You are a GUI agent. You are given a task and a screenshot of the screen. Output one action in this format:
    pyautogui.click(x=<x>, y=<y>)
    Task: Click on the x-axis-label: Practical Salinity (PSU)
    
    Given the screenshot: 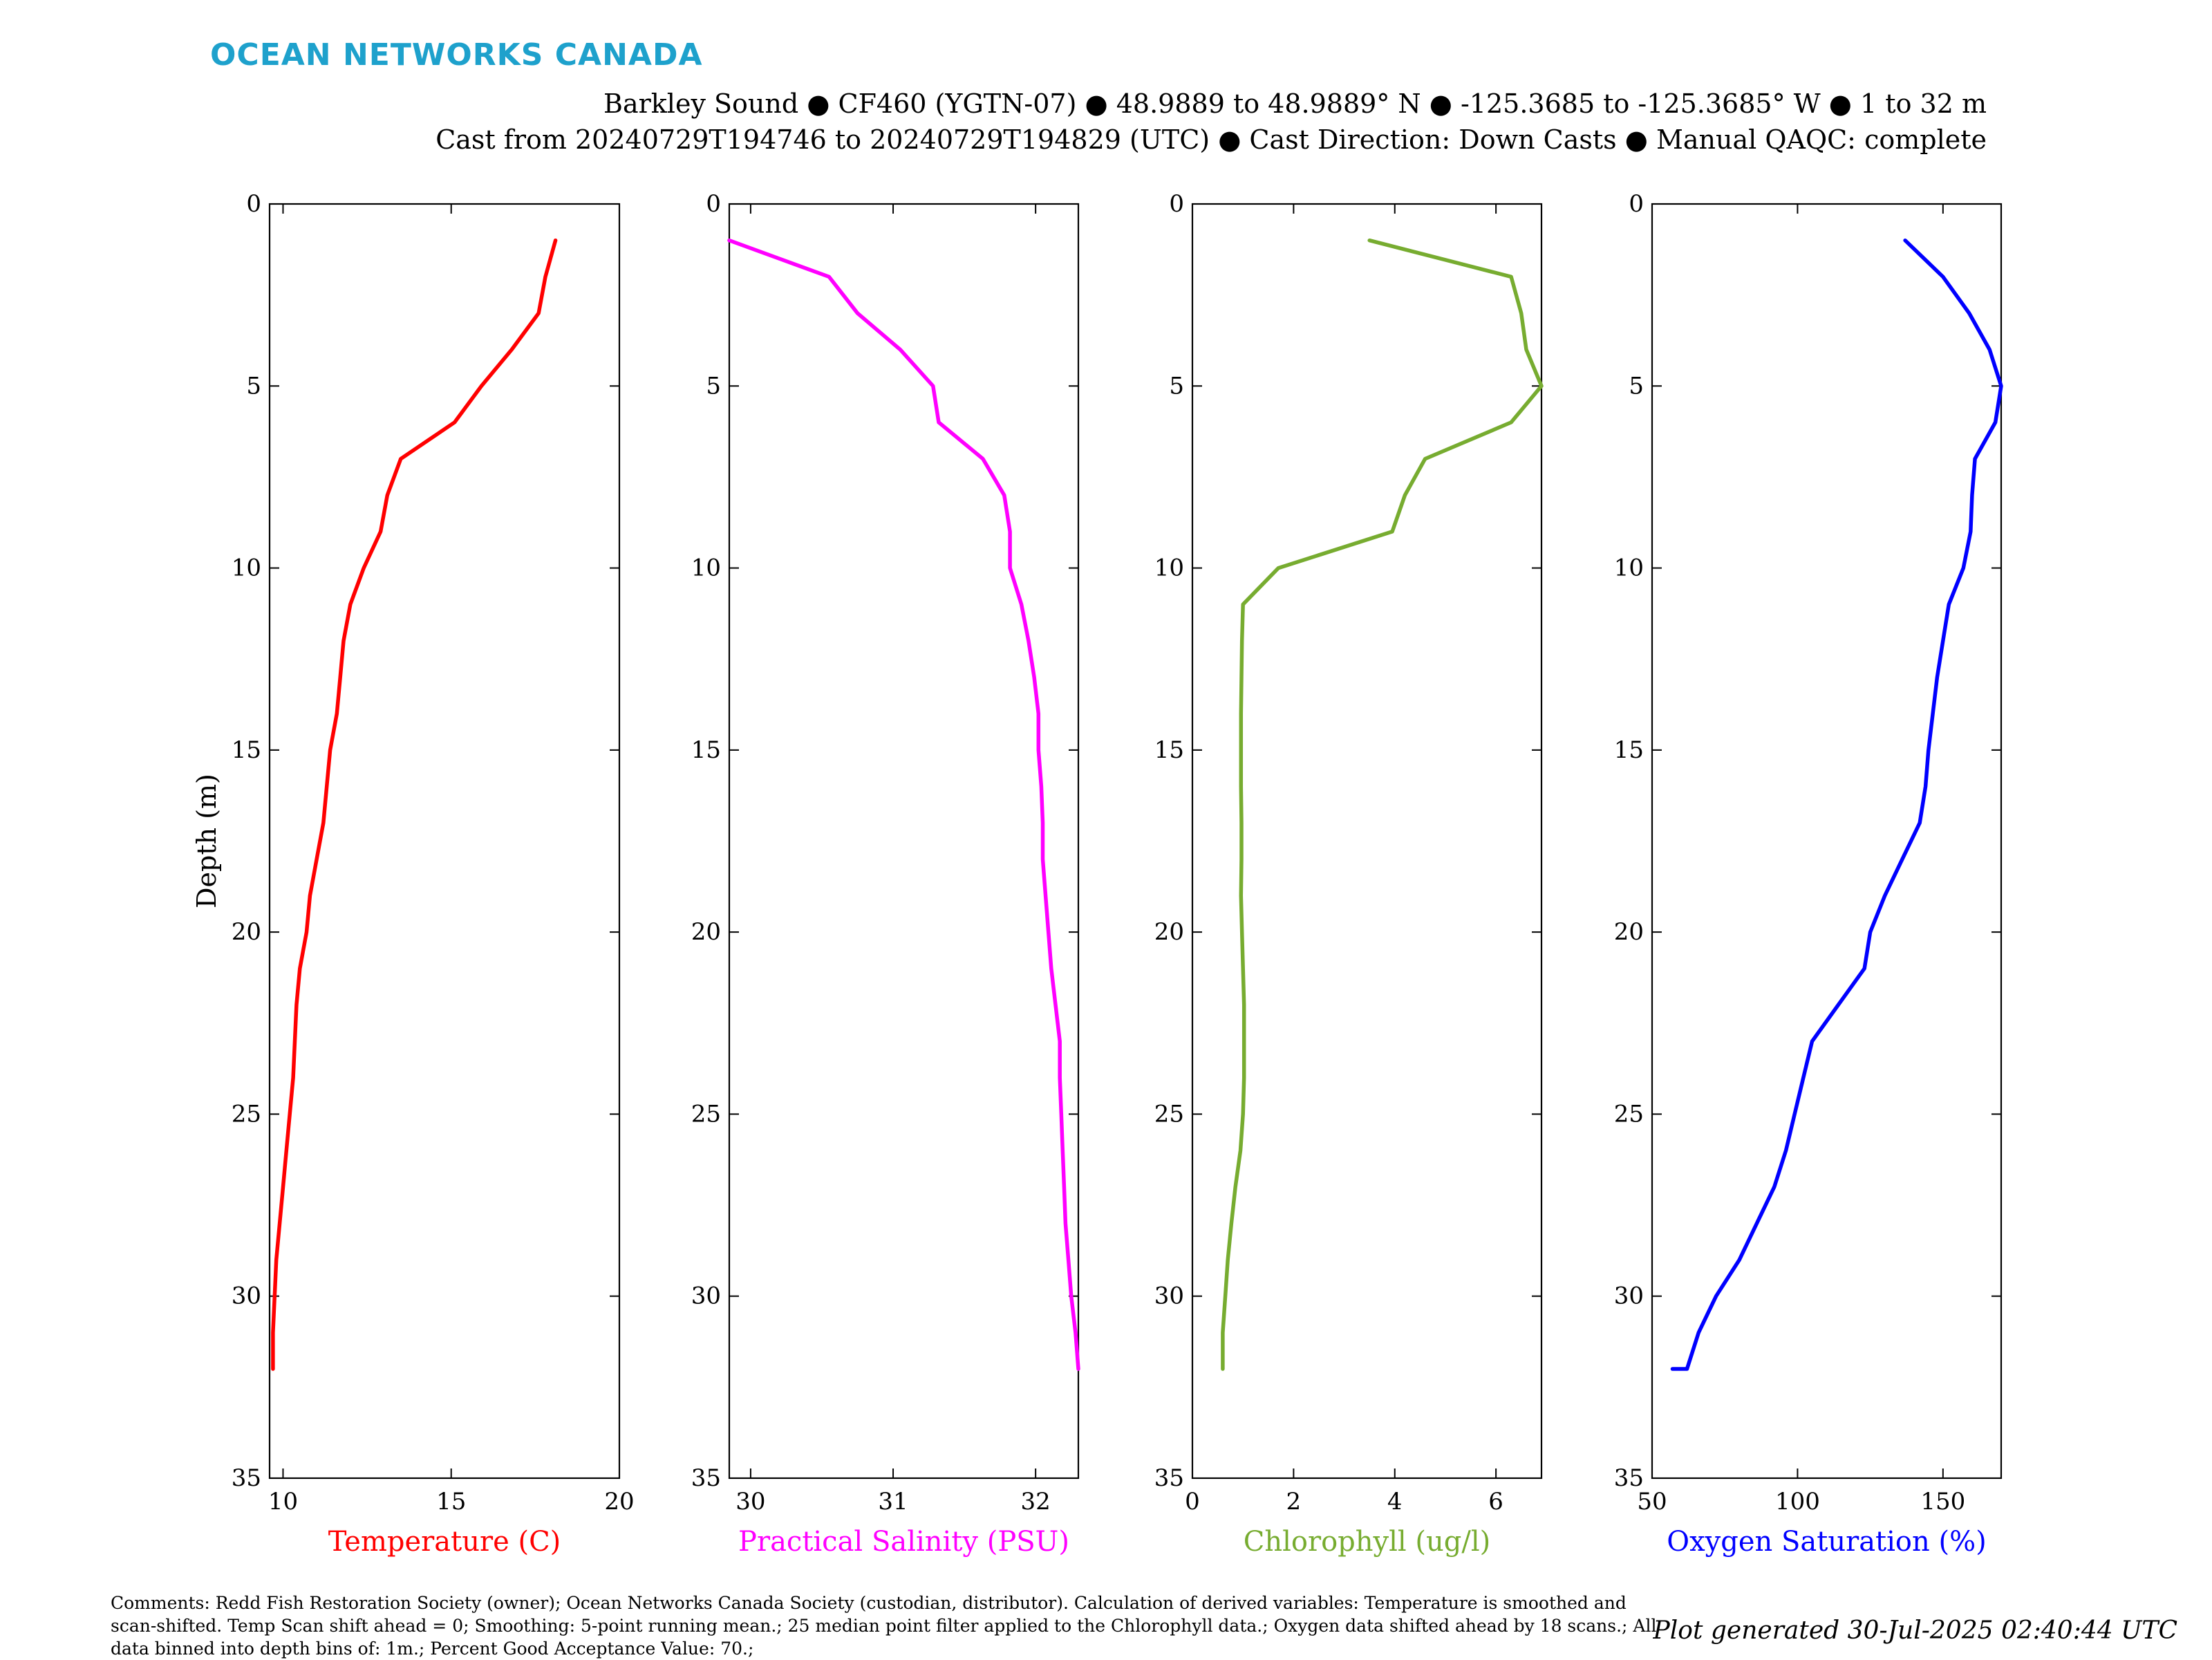 What is the action you would take?
    pyautogui.click(x=903, y=1542)
    